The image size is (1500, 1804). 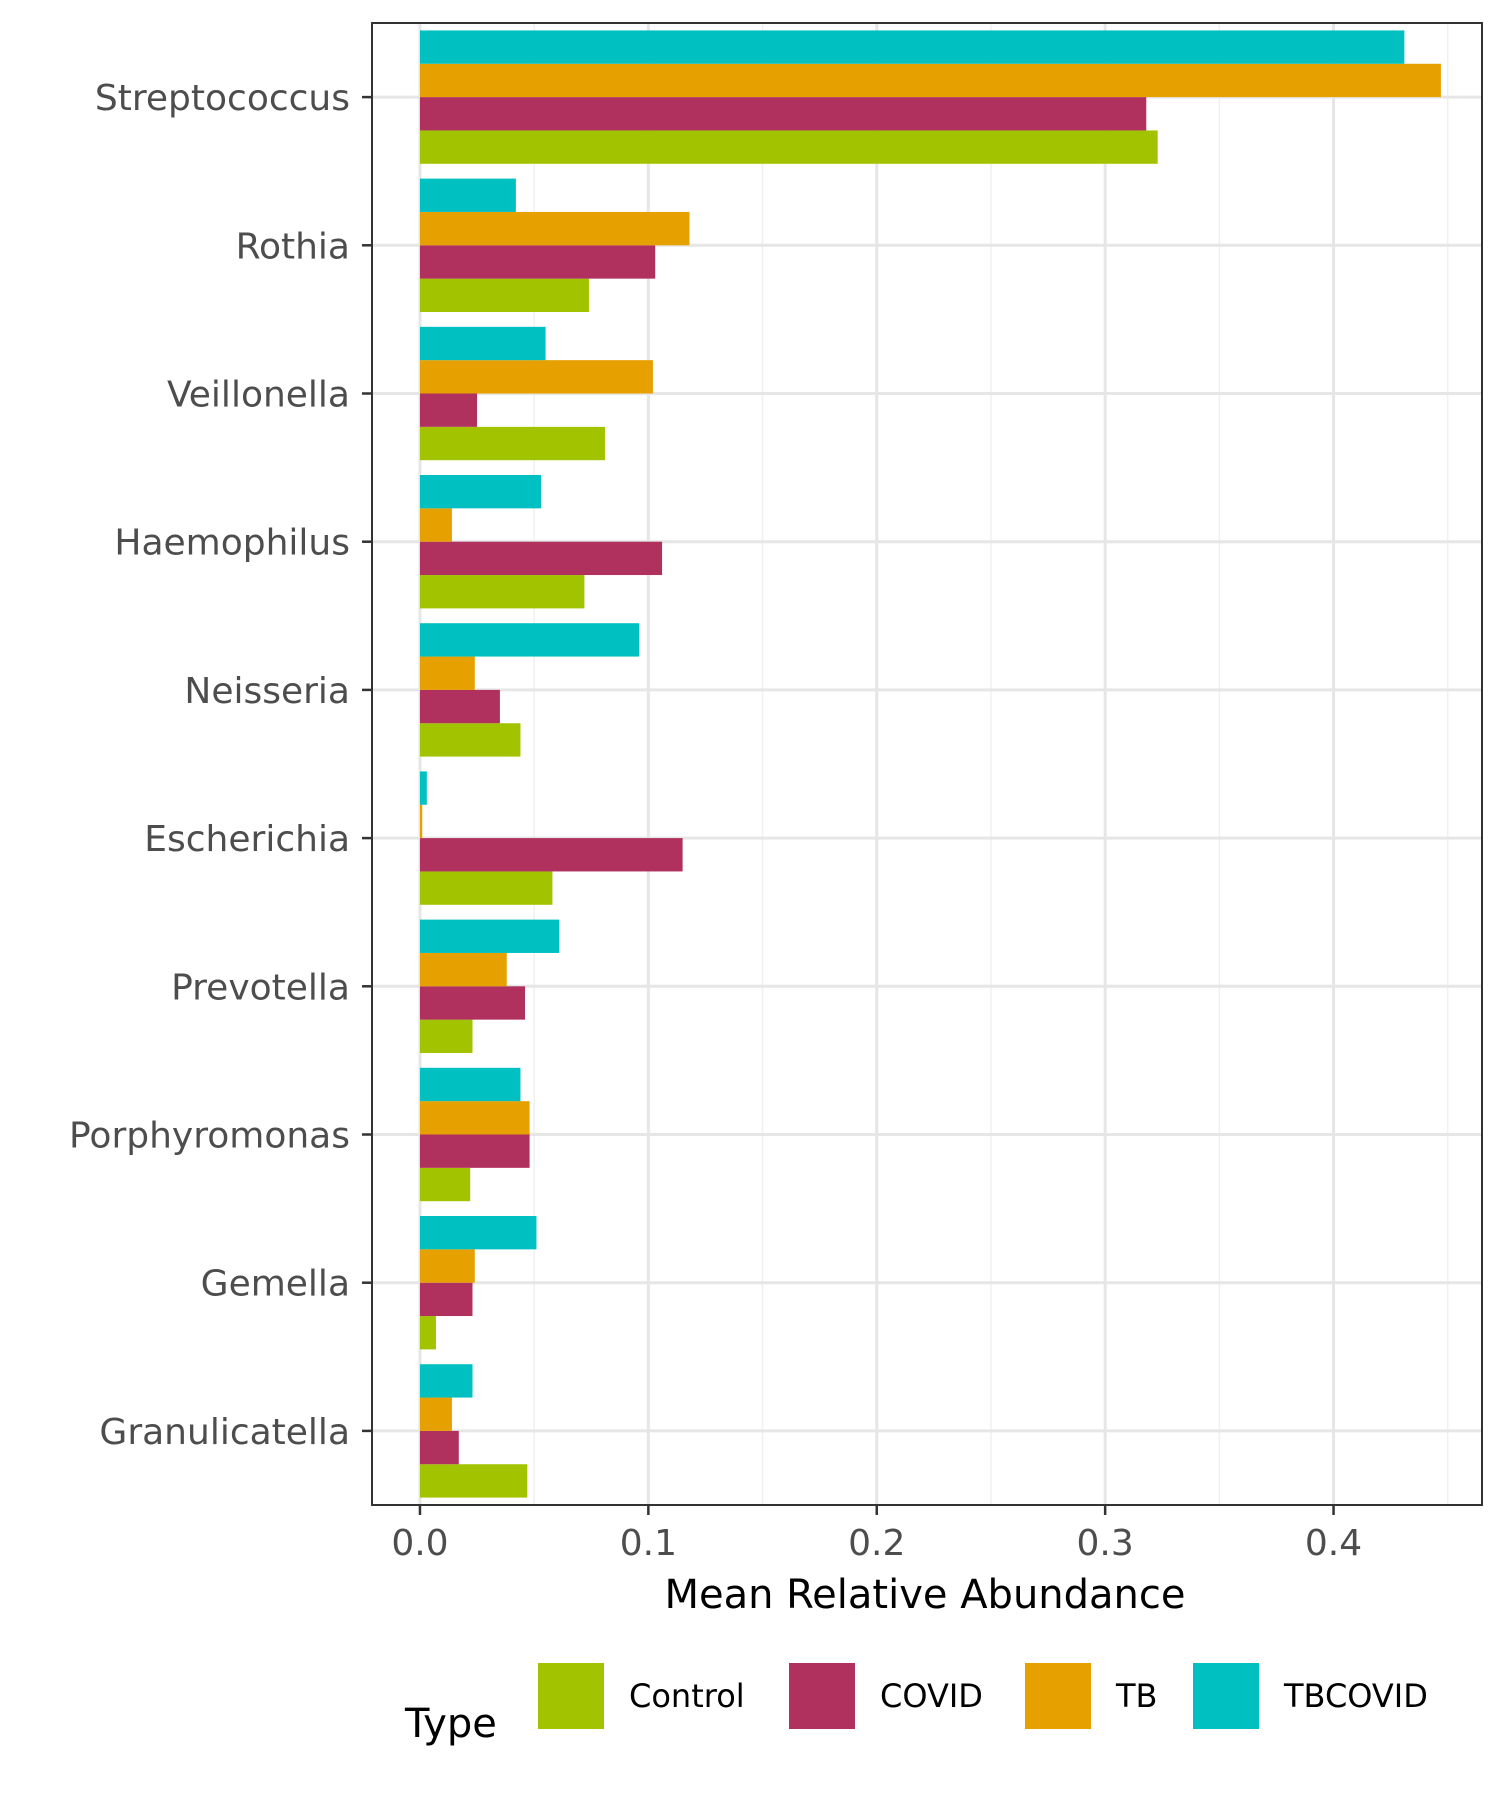 I want to click on legend-key-covid, so click(x=822, y=1696).